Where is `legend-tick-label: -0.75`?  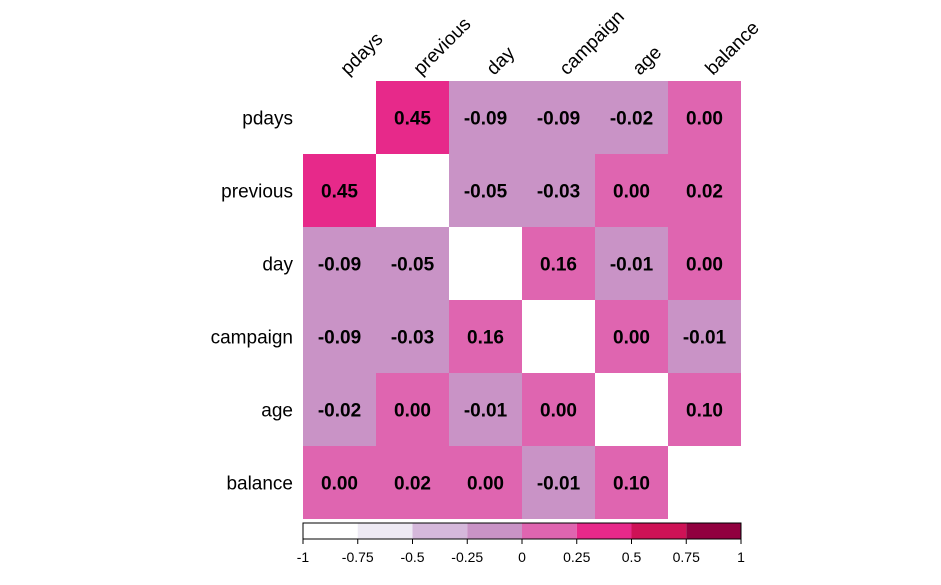
legend-tick-label: -0.75 is located at coordinates (358, 557).